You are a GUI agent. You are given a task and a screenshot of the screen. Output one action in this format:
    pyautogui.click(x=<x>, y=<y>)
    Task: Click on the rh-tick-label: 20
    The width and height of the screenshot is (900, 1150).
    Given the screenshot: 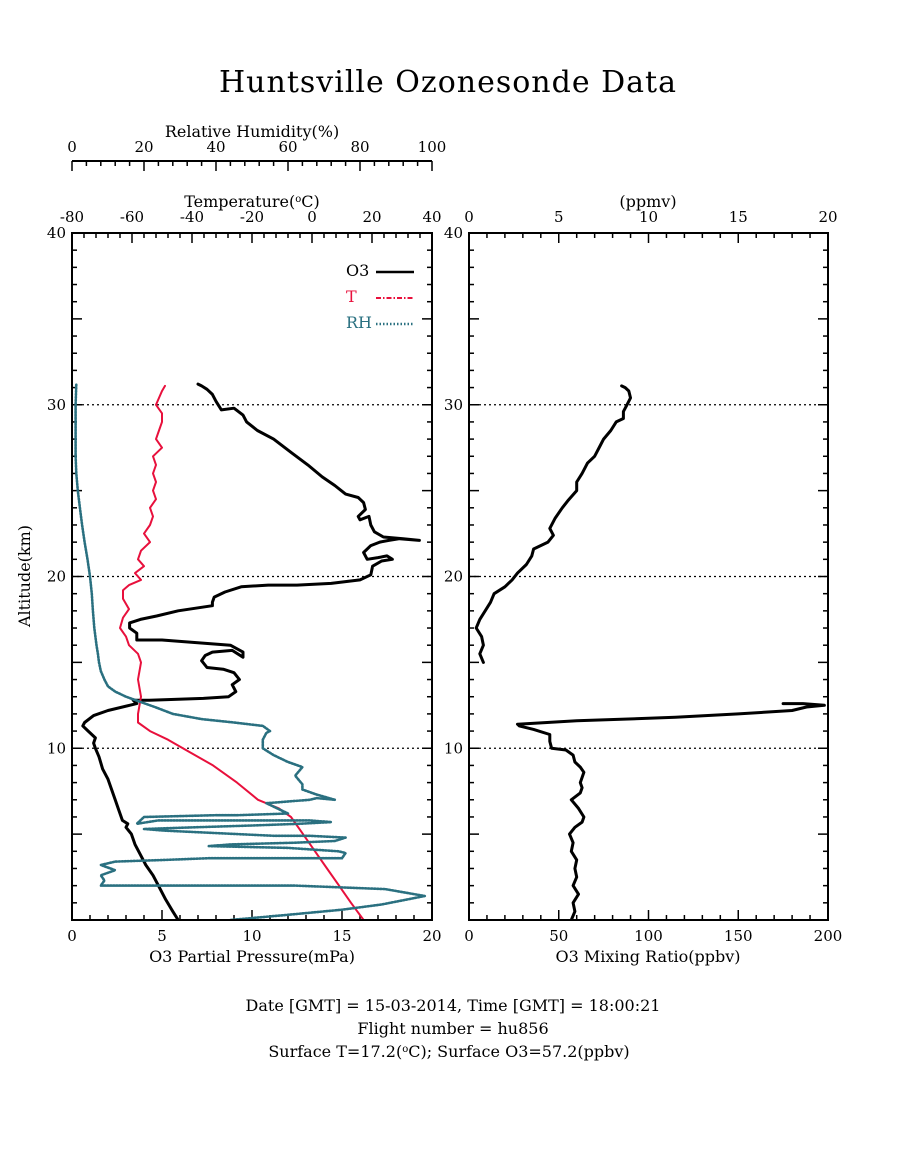 What is the action you would take?
    pyautogui.click(x=143, y=147)
    